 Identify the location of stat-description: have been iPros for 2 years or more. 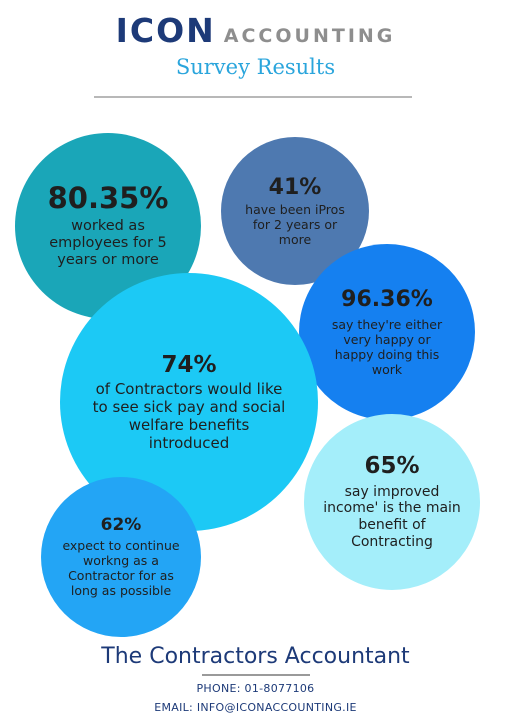
(295, 225).